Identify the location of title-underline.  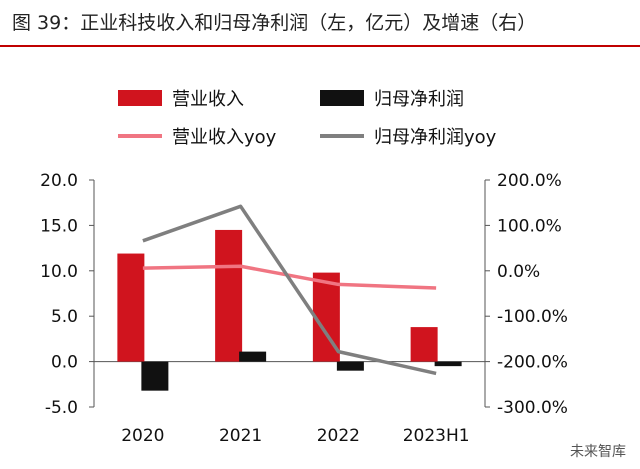
(320, 46).